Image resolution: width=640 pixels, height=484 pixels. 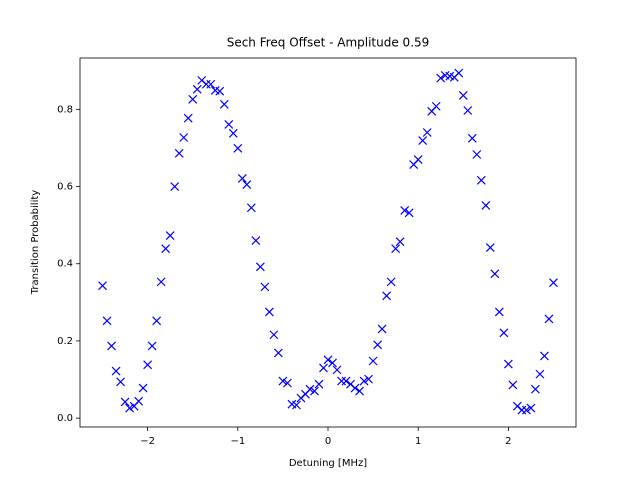 I want to click on x-tick-label: 2, so click(x=508, y=441).